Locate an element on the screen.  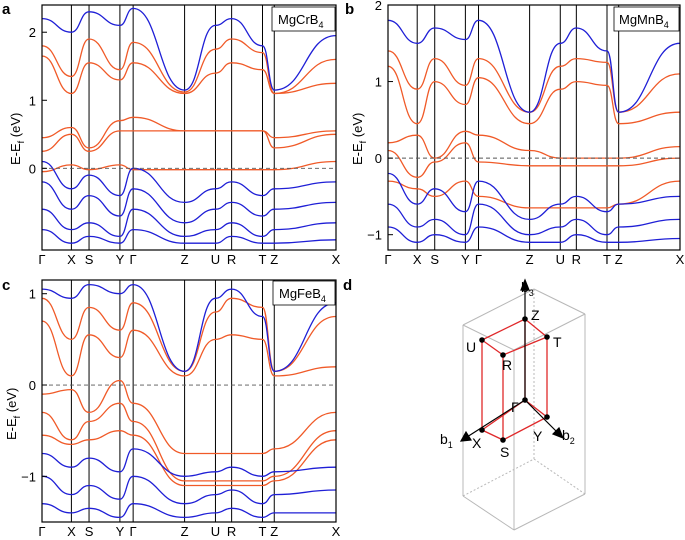
label-u: U is located at coordinates (471, 347).